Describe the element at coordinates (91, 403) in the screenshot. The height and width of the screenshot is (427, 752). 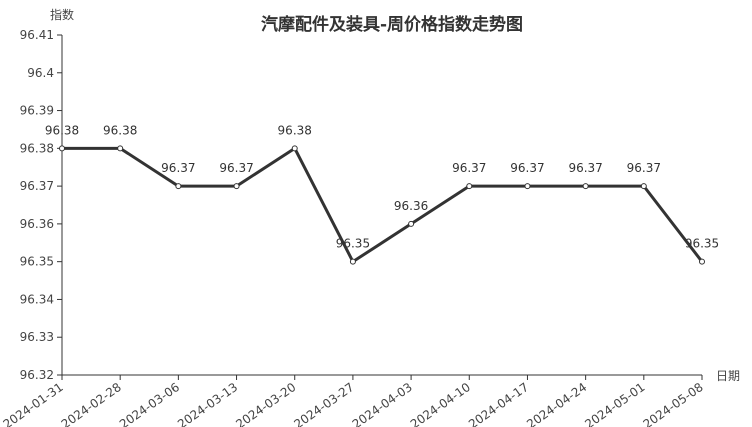
I see `x-tick-label: 2024-02-28` at that location.